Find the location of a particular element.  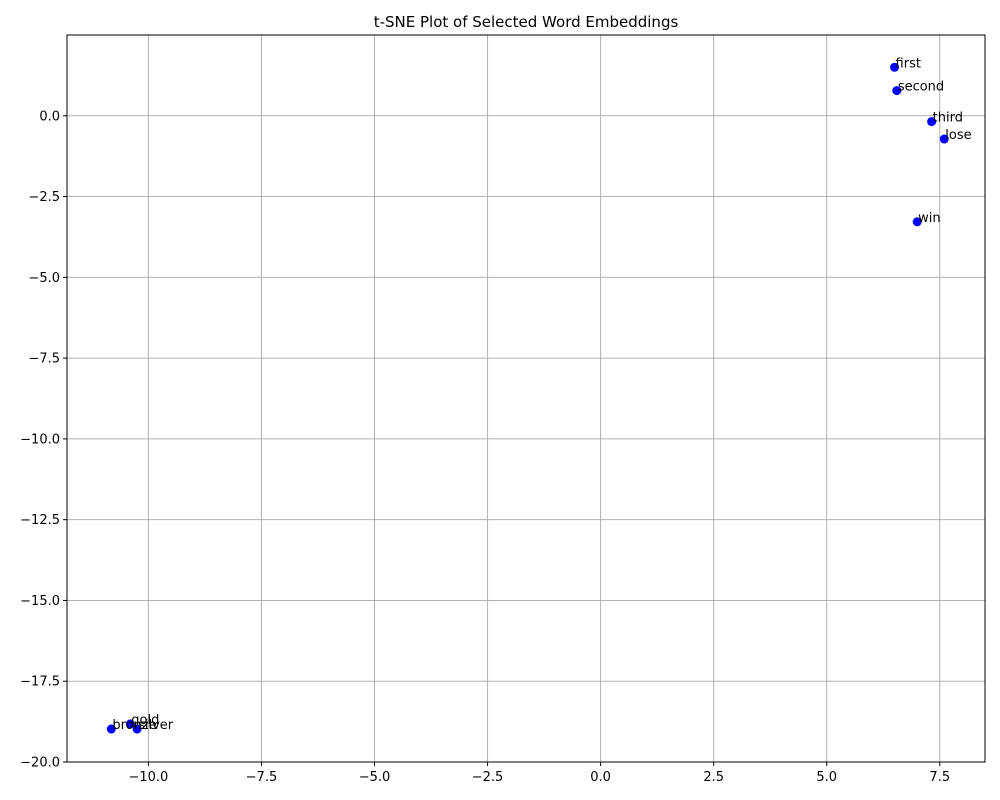

y-tick-label: −5.0 is located at coordinates (44, 278).